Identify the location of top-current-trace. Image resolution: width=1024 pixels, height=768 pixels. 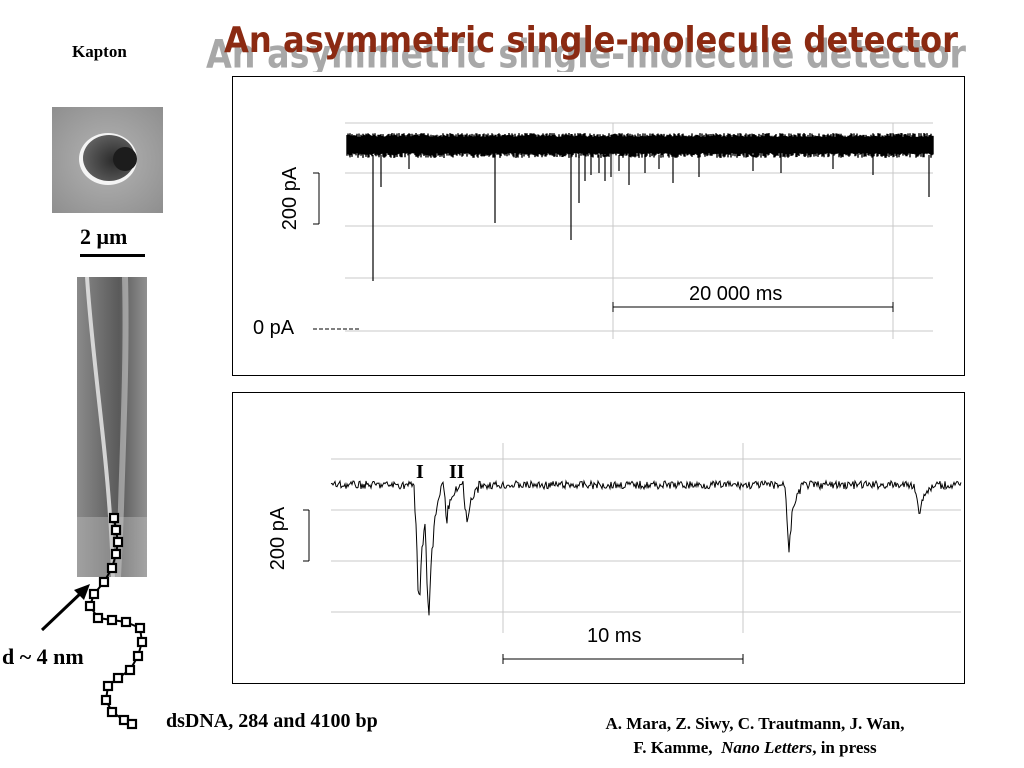
(640, 145).